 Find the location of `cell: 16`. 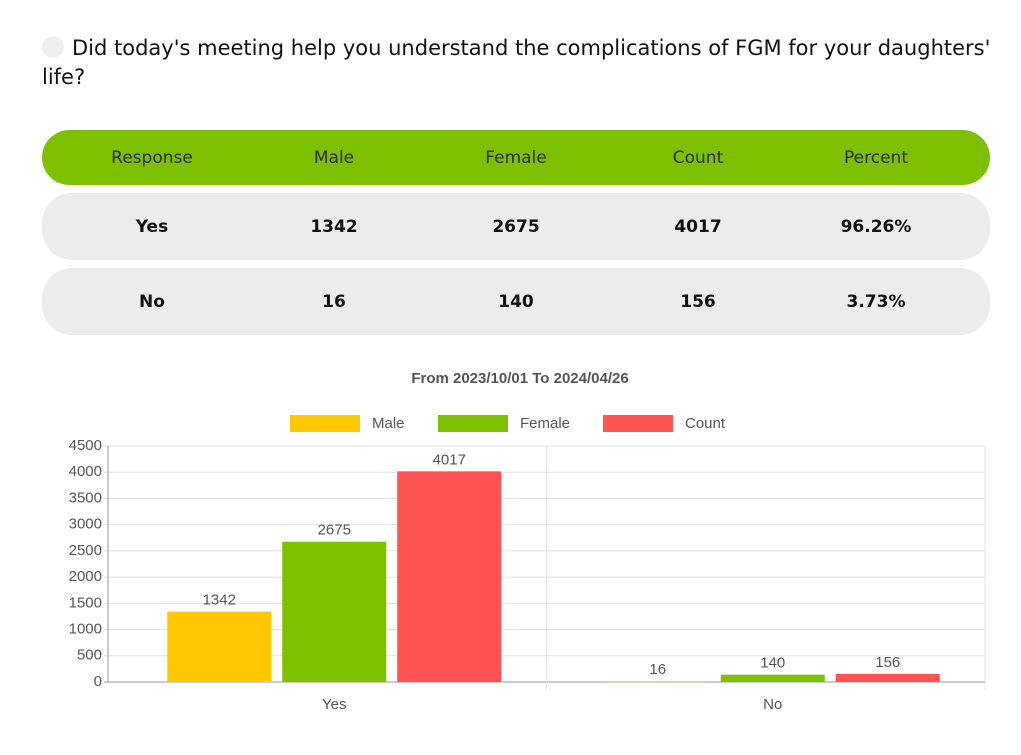

cell: 16 is located at coordinates (334, 301).